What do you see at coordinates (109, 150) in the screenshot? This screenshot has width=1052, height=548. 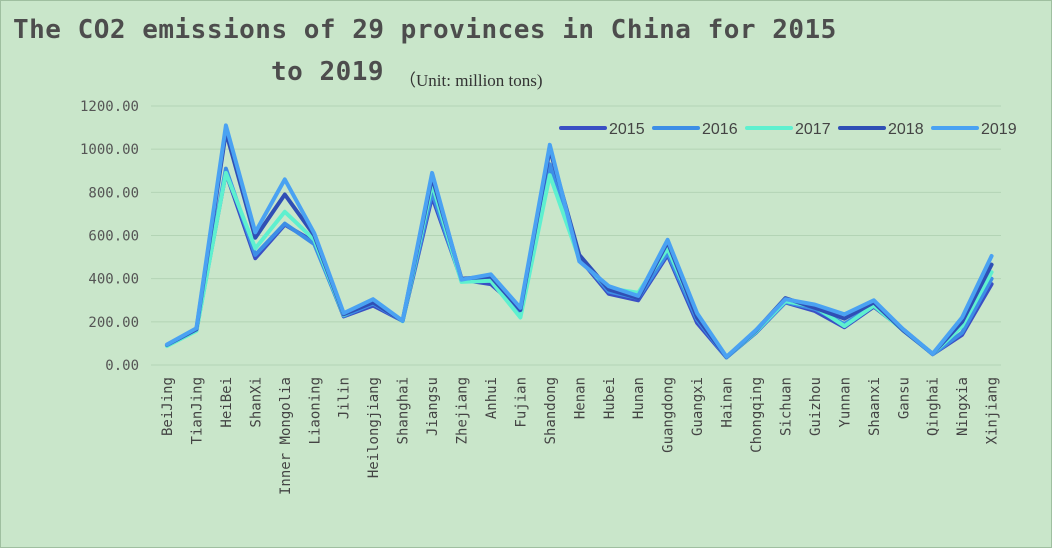 I see `y-tick-label: 1000.00` at bounding box center [109, 150].